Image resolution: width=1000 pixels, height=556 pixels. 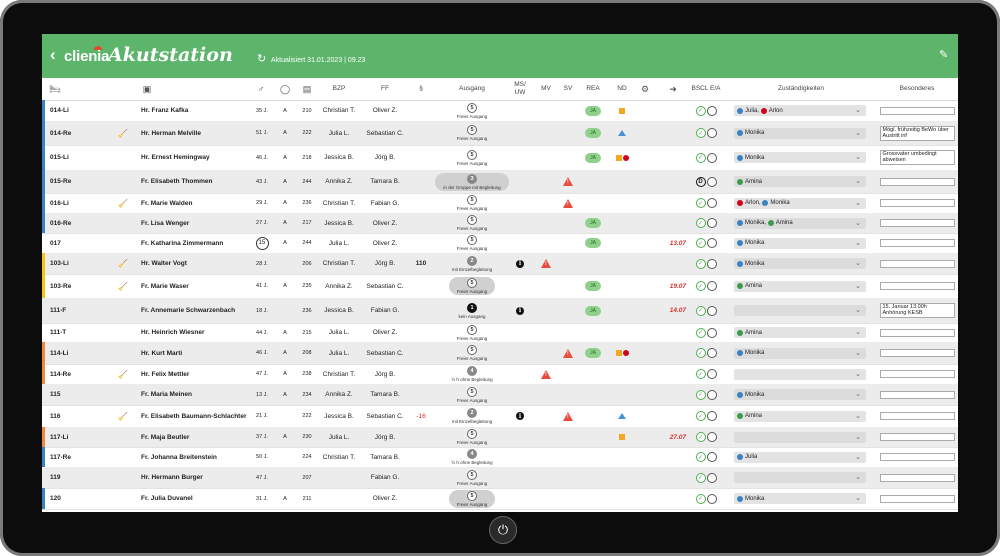 What do you see at coordinates (179, 457) in the screenshot?
I see `patient-name-cell: Fr. Johanna Breitenstein` at bounding box center [179, 457].